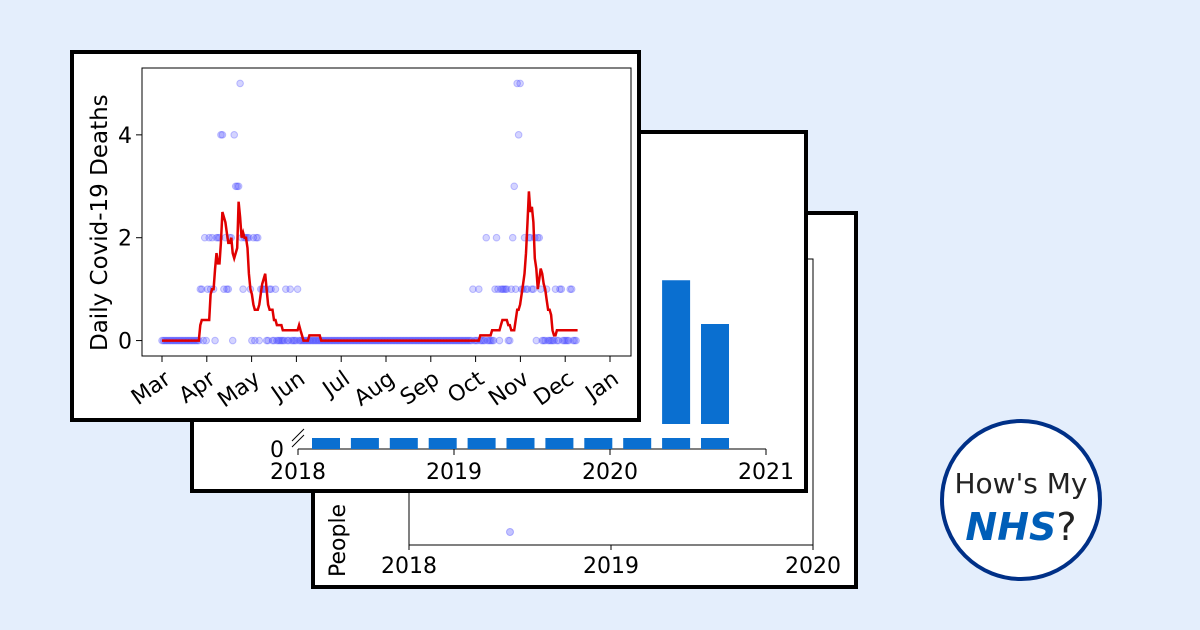  I want to click on hows-my-nhs-logo: How's My NHS?, so click(1021, 500).